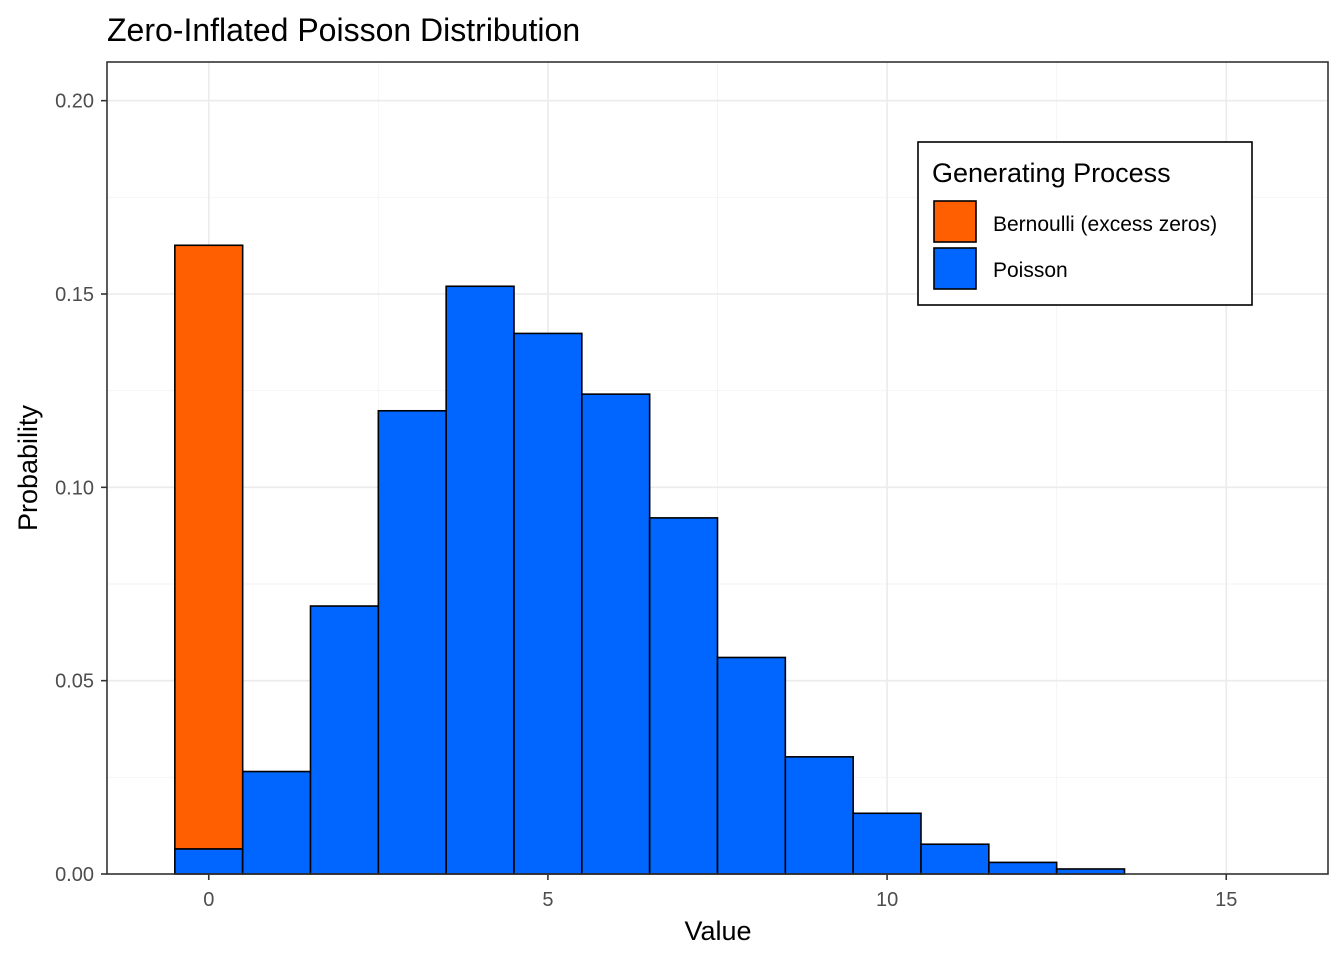  I want to click on y-tick-label: 0.20, so click(74, 102).